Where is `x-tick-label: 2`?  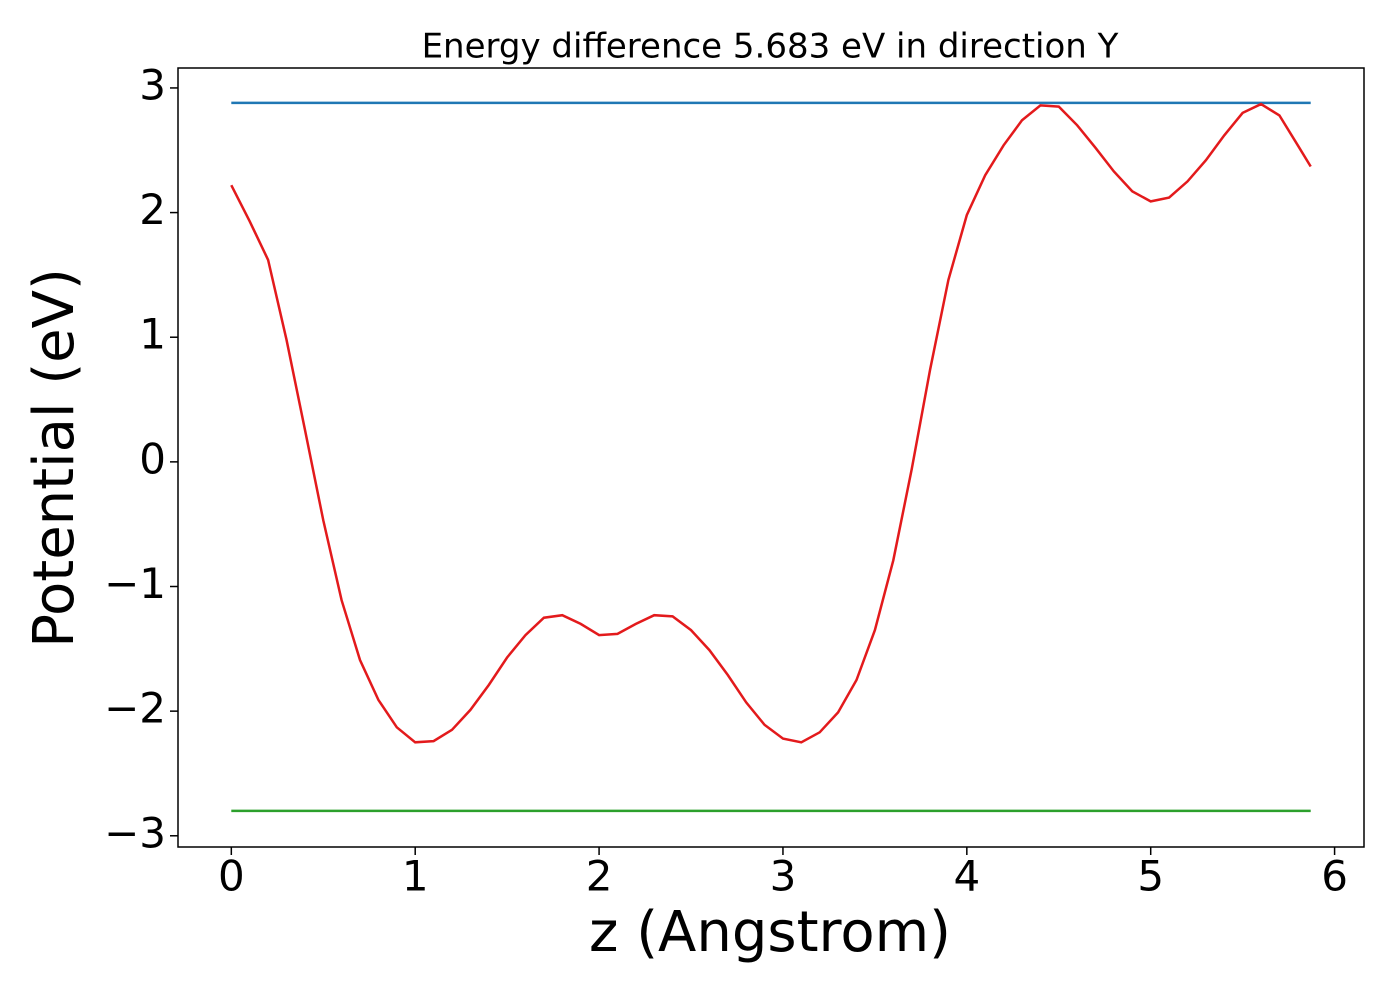
x-tick-label: 2 is located at coordinates (599, 876).